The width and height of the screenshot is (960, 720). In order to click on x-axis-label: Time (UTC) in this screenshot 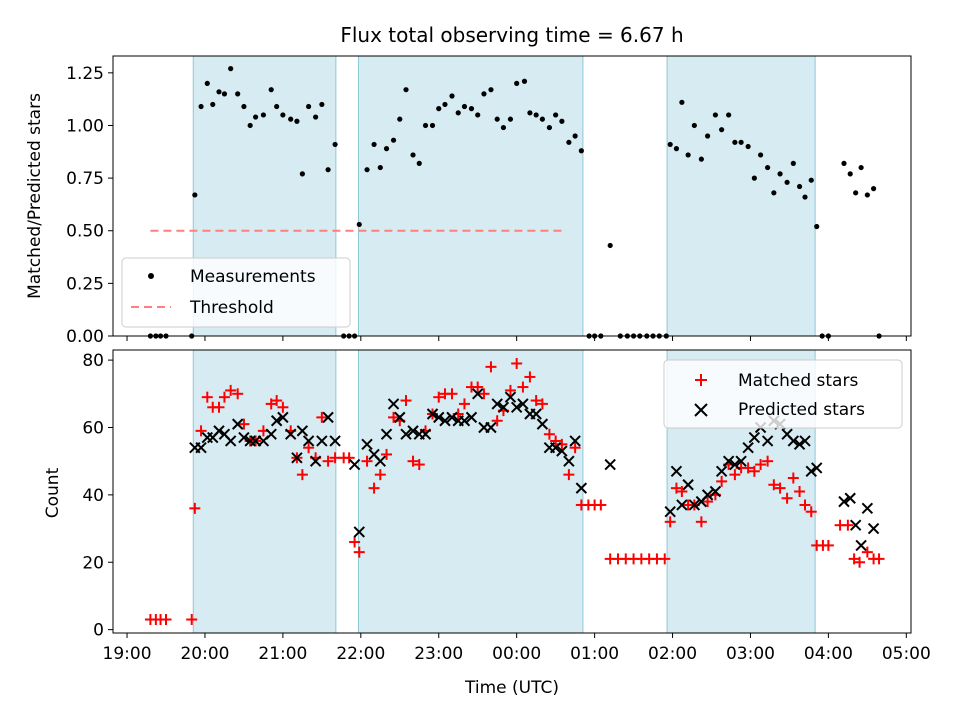, I will do `click(511, 688)`.